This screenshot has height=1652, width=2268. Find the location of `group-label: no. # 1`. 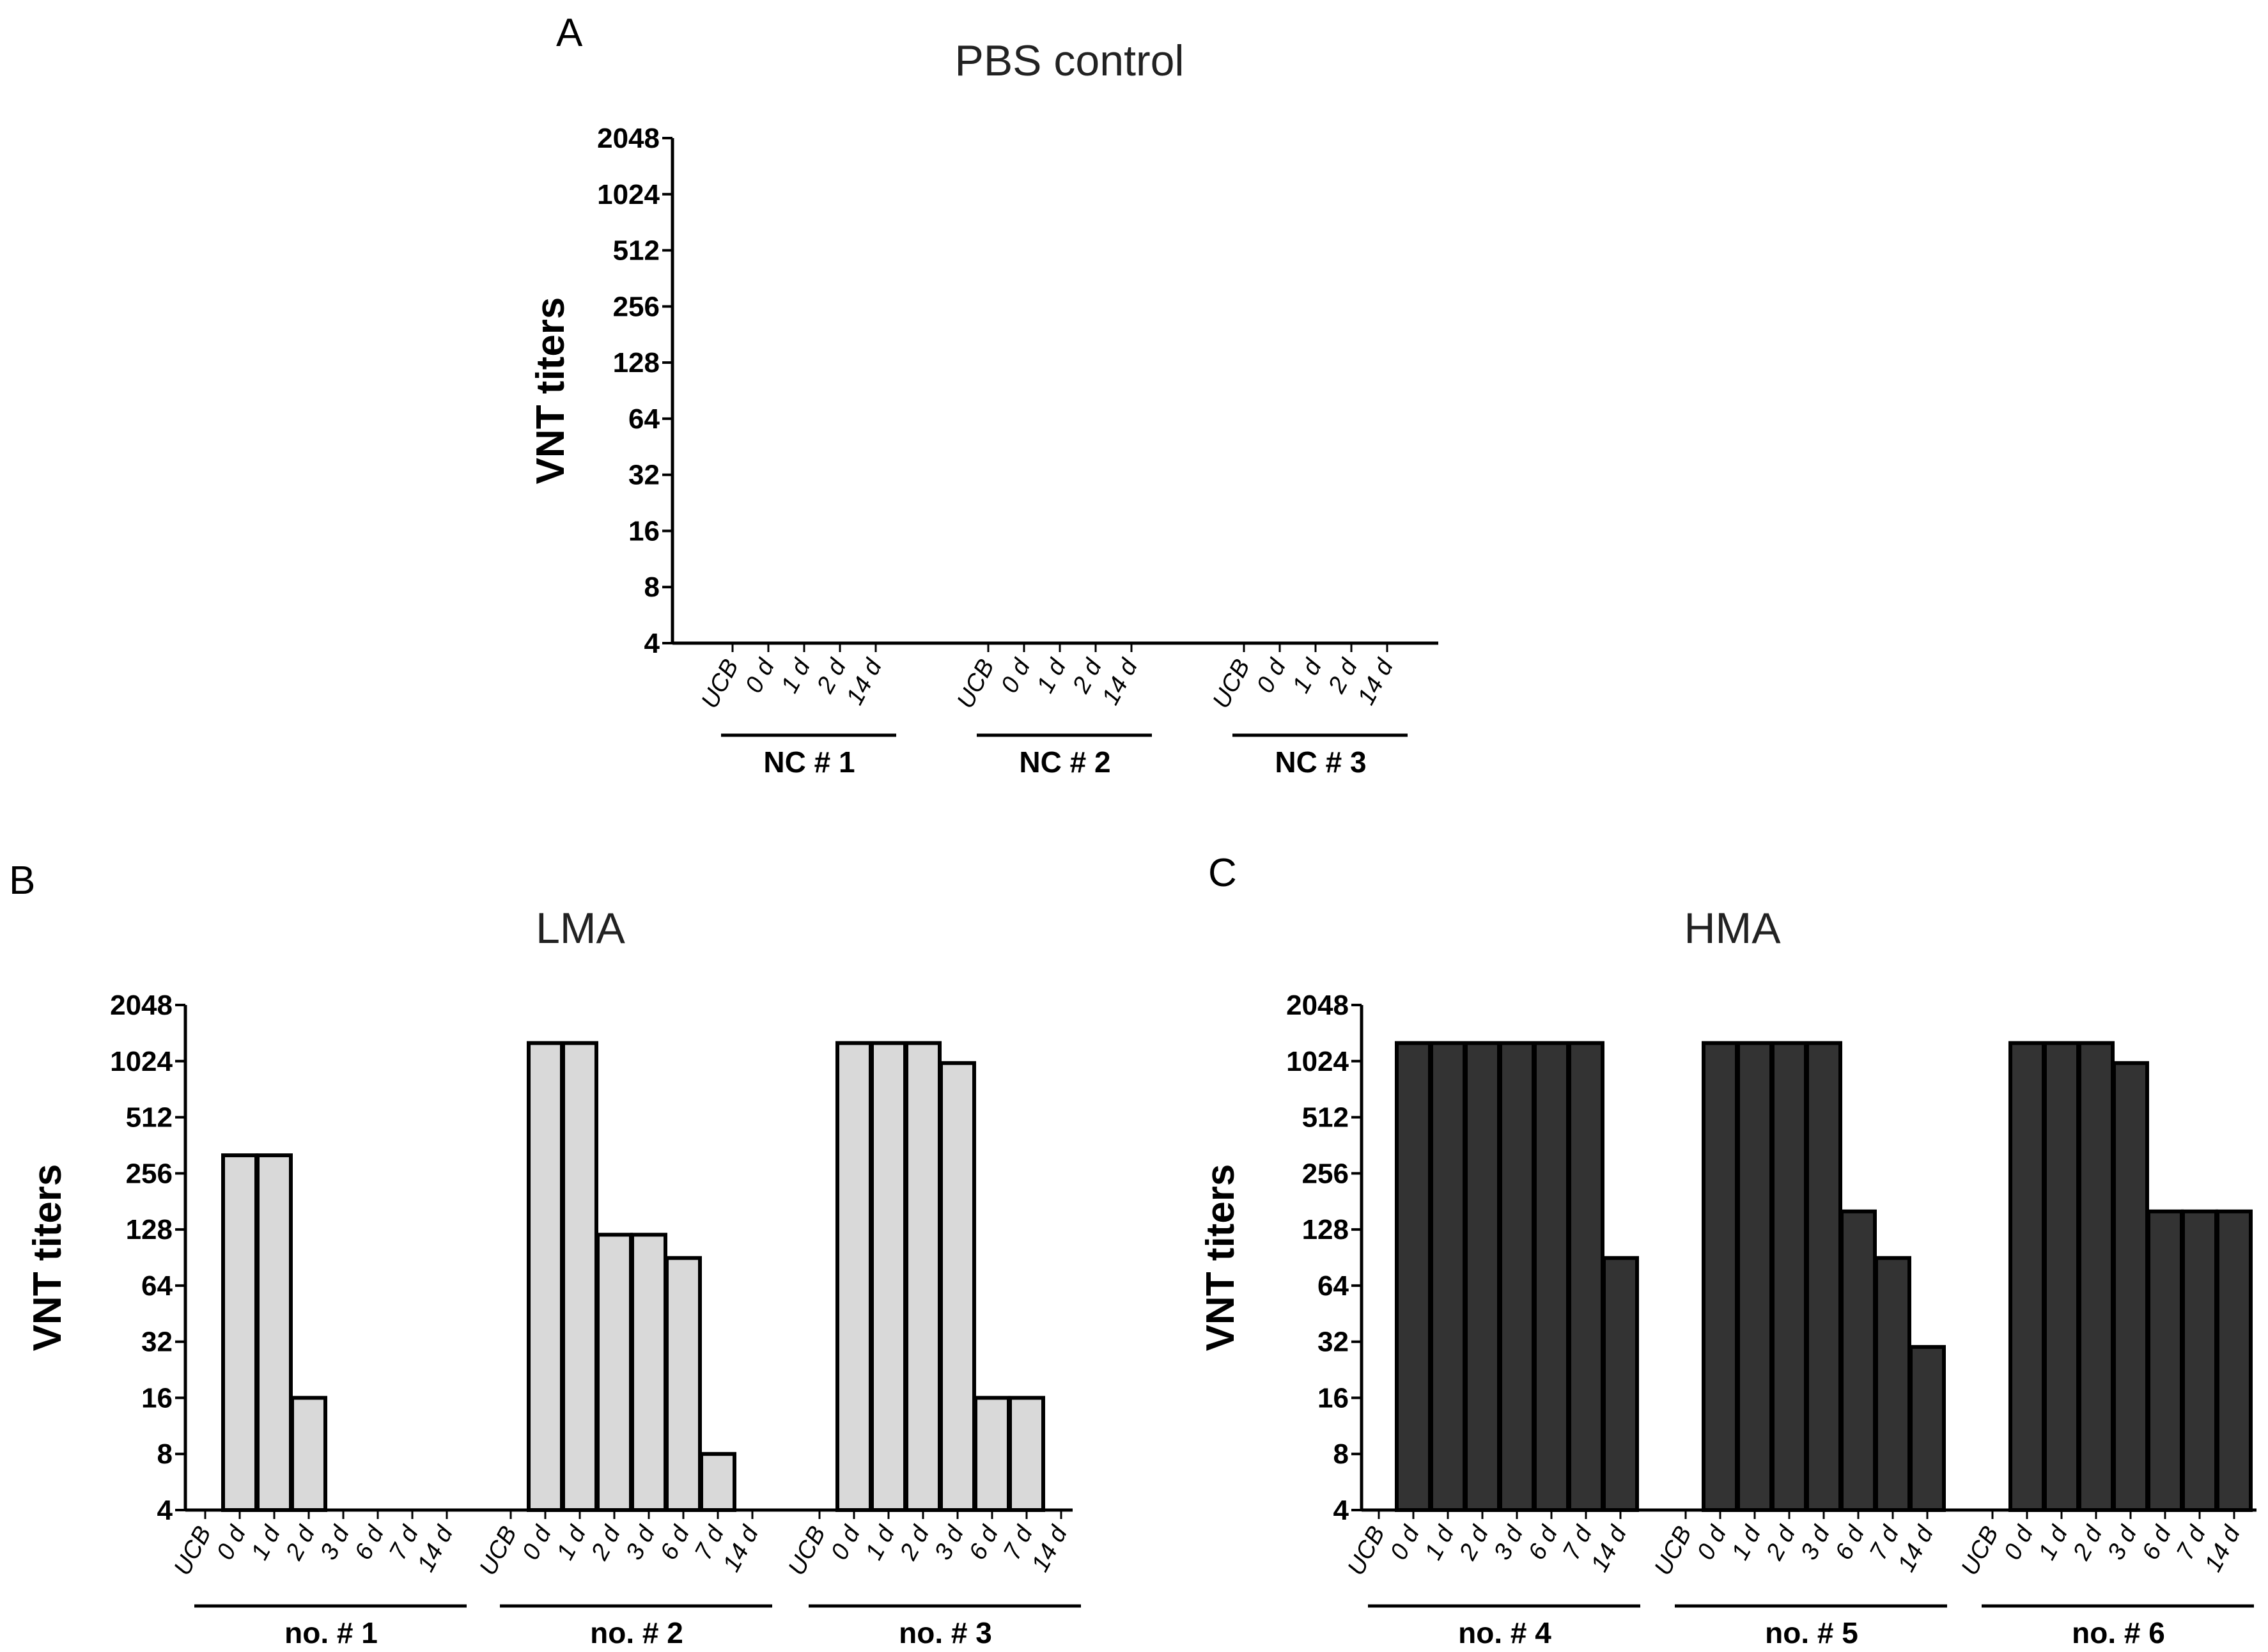

group-label: no. # 1 is located at coordinates (331, 1632).